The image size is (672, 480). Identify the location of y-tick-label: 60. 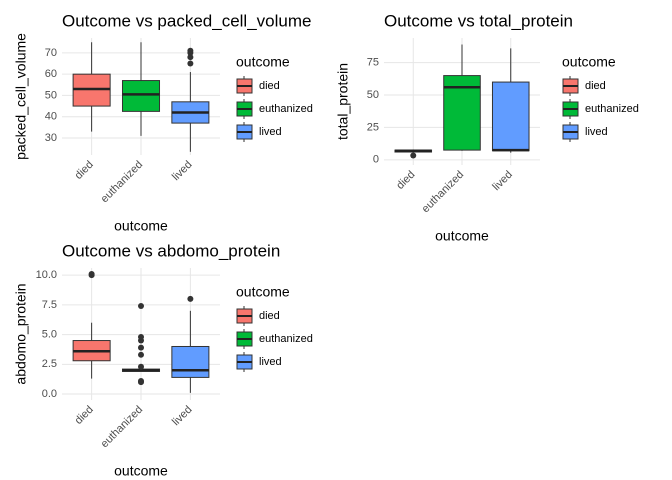
(51, 74).